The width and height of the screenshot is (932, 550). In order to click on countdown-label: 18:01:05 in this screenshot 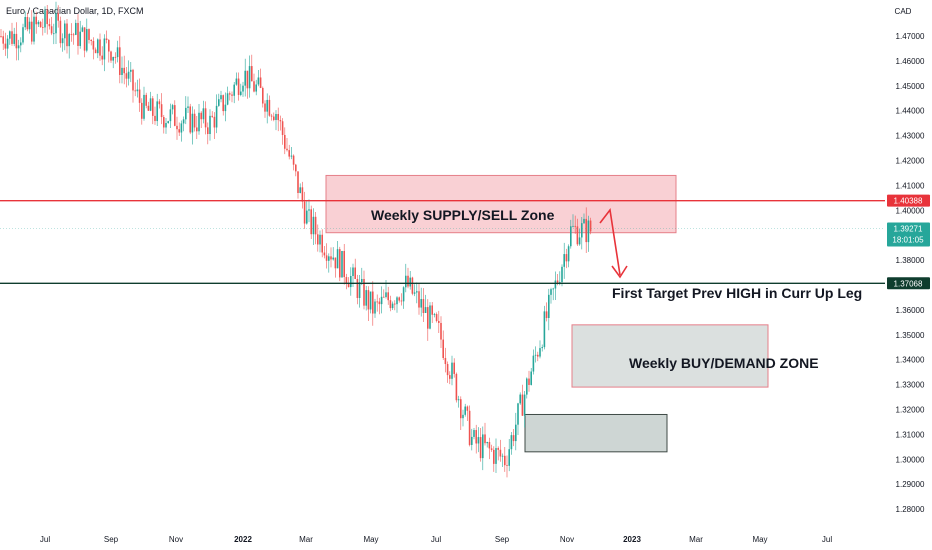, I will do `click(908, 239)`.